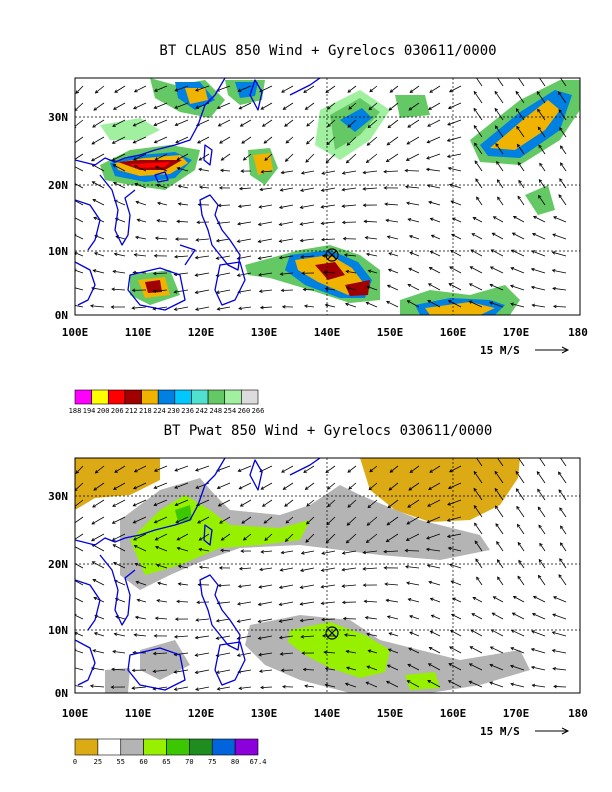  Describe the element at coordinates (201, 332) in the screenshot. I see `panel-1-lon-120e: 120E` at that location.